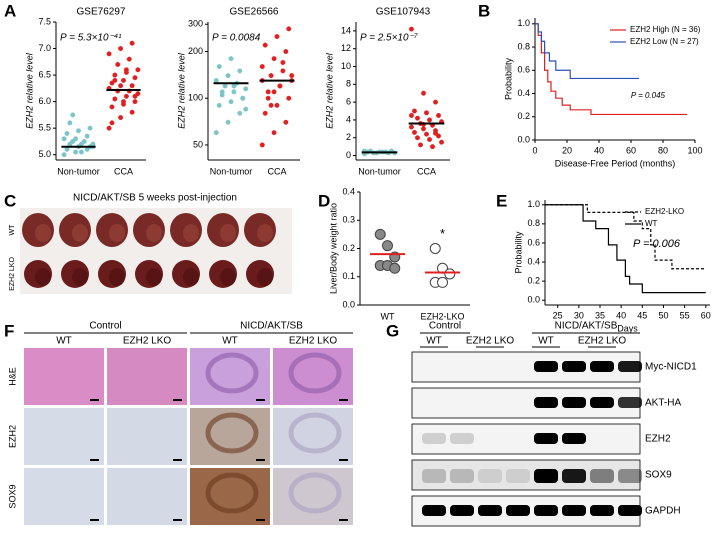 Image resolution: width=718 pixels, height=544 pixels. I want to click on y-axis-label: EZH2 relative level, so click(329, 90).